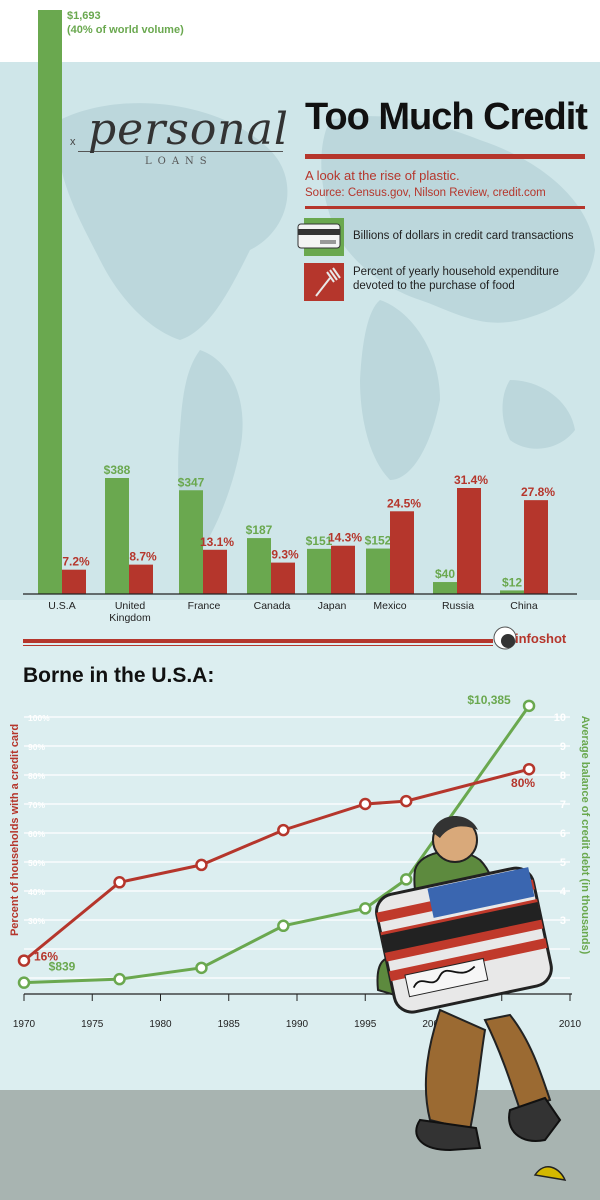 This screenshot has width=600, height=1200. What do you see at coordinates (489, 700) in the screenshot?
I see `line-annotation-3: $10,385` at bounding box center [489, 700].